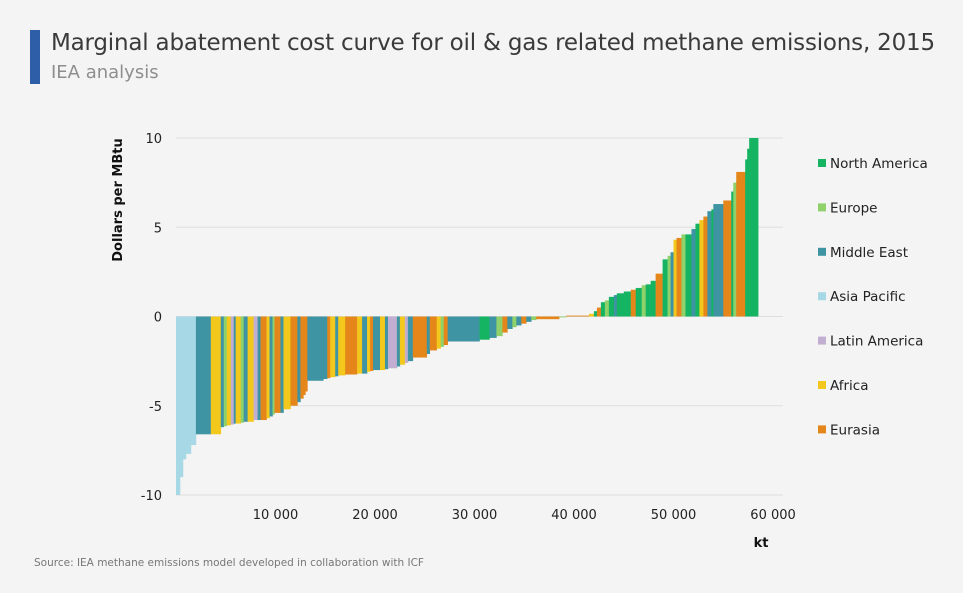  Describe the element at coordinates (153, 139) in the screenshot. I see `y-tick-label: 10` at that location.